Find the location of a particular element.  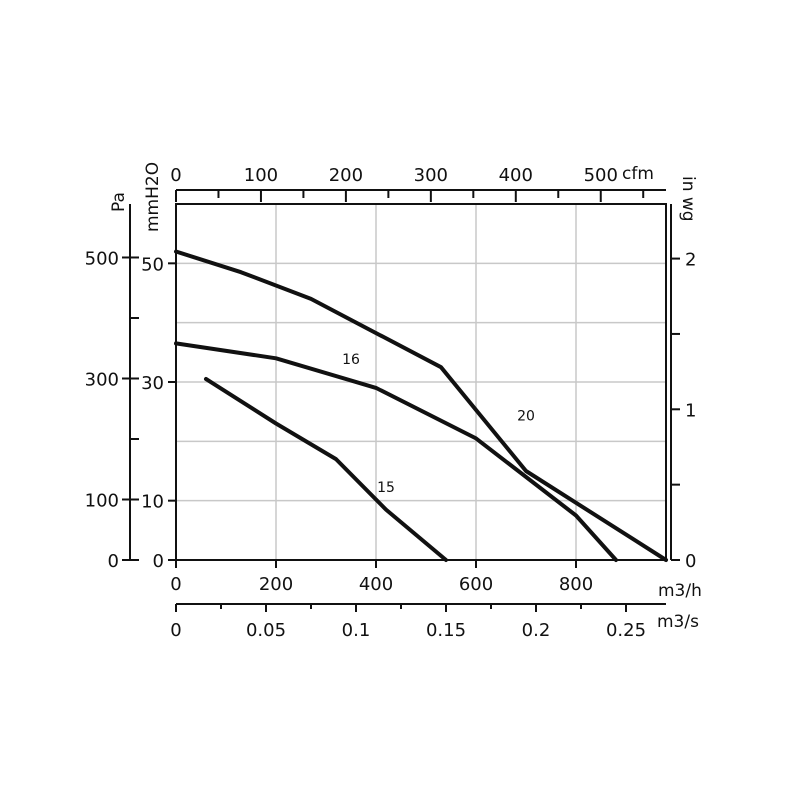

x-top-tick-label: 300 is located at coordinates (431, 175).